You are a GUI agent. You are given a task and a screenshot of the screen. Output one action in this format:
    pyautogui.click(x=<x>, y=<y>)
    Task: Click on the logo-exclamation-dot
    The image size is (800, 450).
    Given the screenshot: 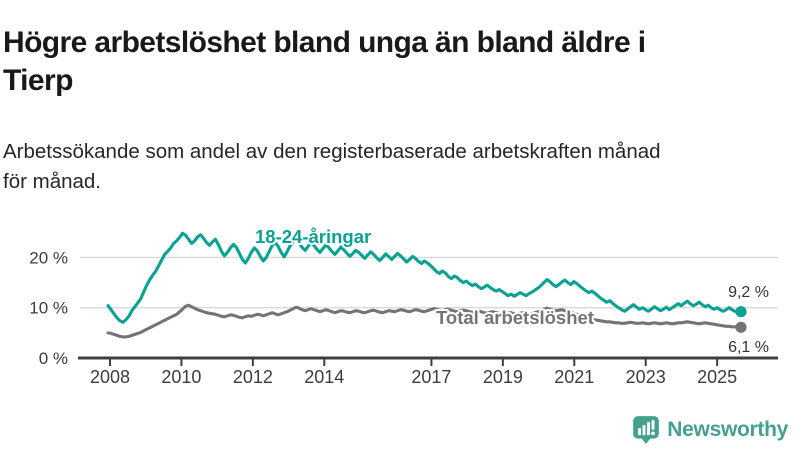 What is the action you would take?
    pyautogui.click(x=653, y=433)
    